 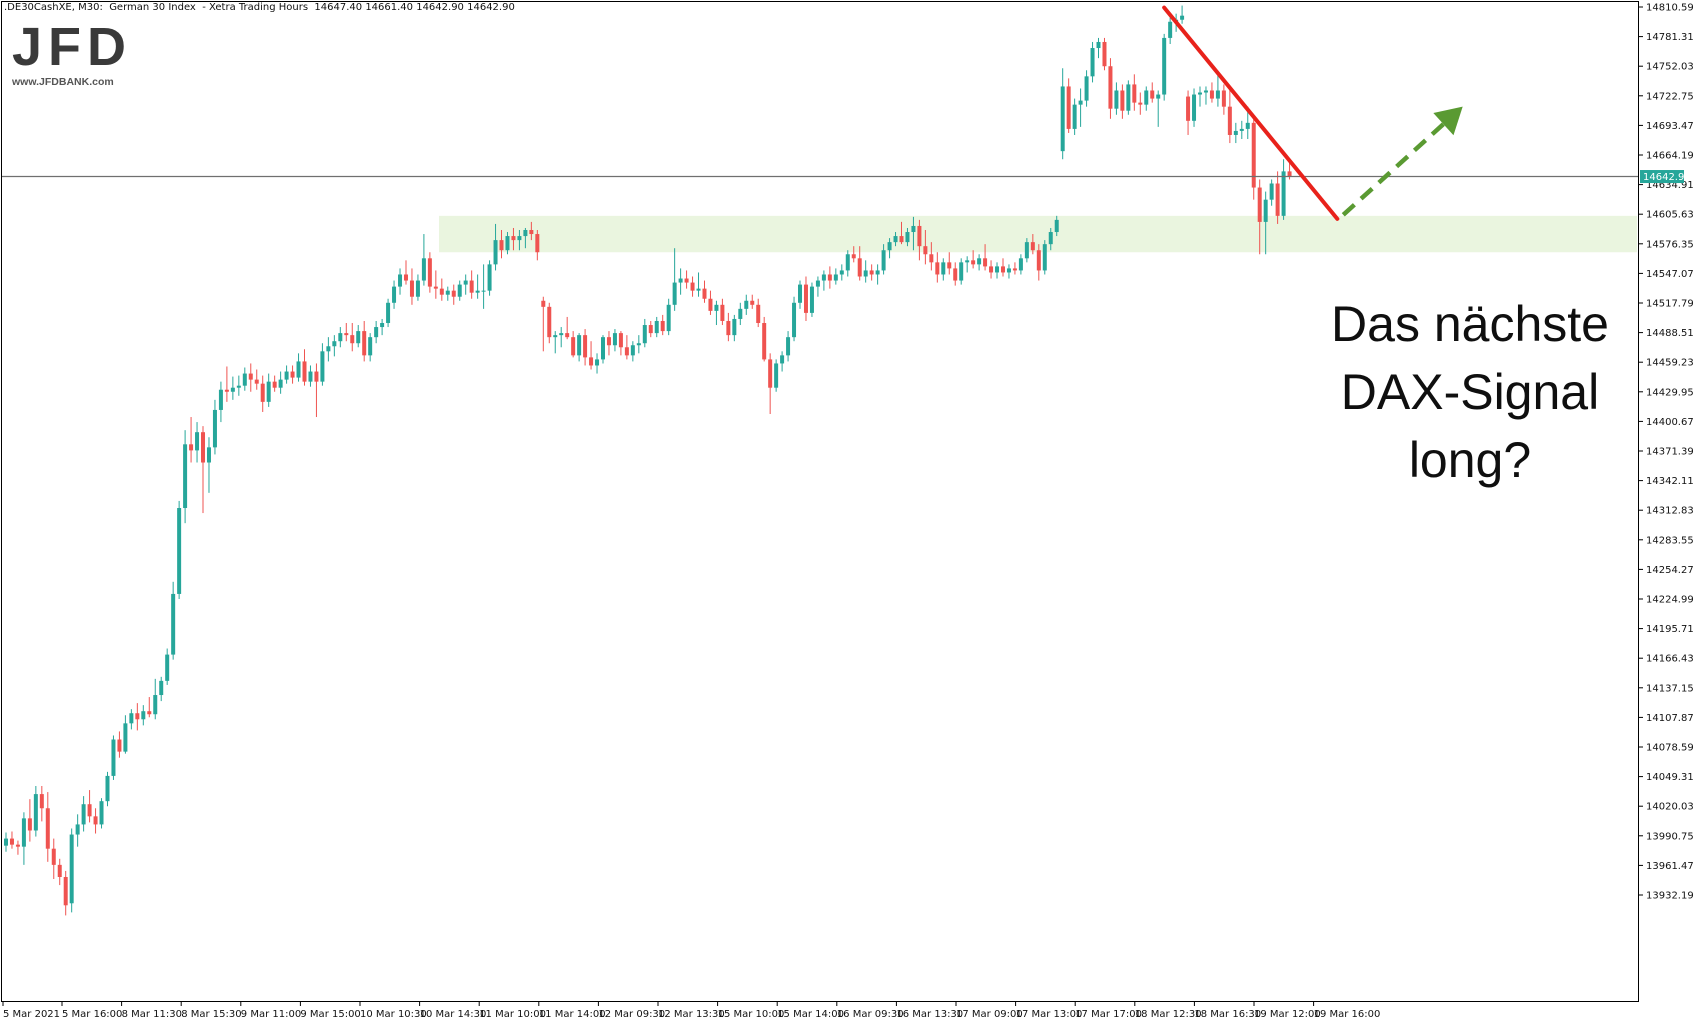 What do you see at coordinates (1669, 748) in the screenshot?
I see `y-tick-label: 14078.59` at bounding box center [1669, 748].